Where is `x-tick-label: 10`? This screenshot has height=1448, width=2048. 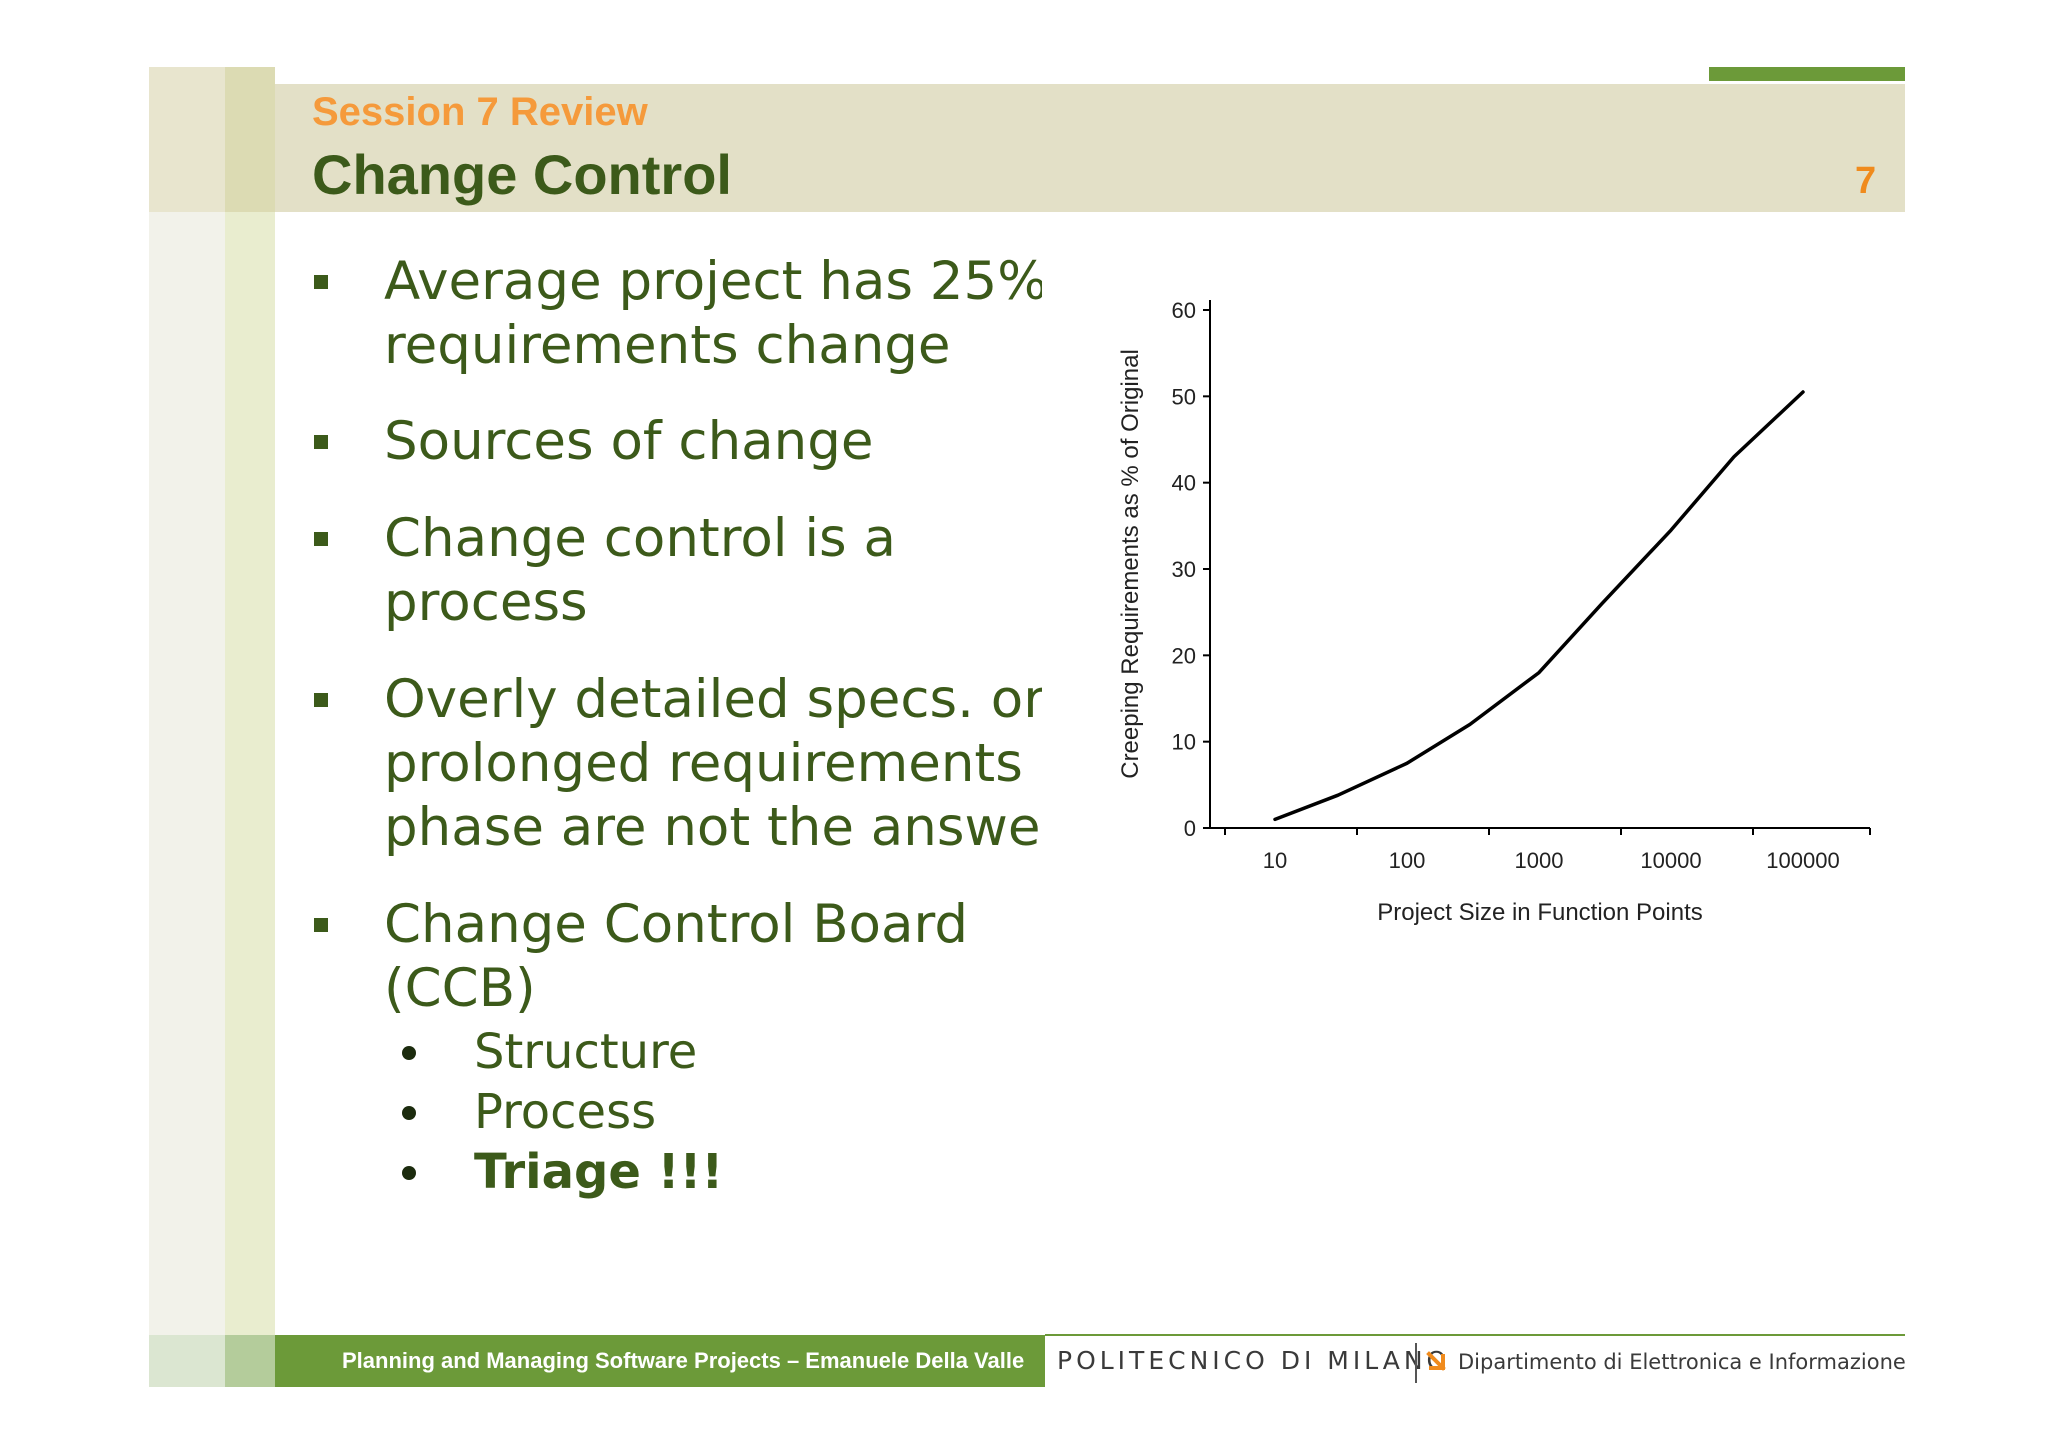
x-tick-label: 10 is located at coordinates (1275, 860).